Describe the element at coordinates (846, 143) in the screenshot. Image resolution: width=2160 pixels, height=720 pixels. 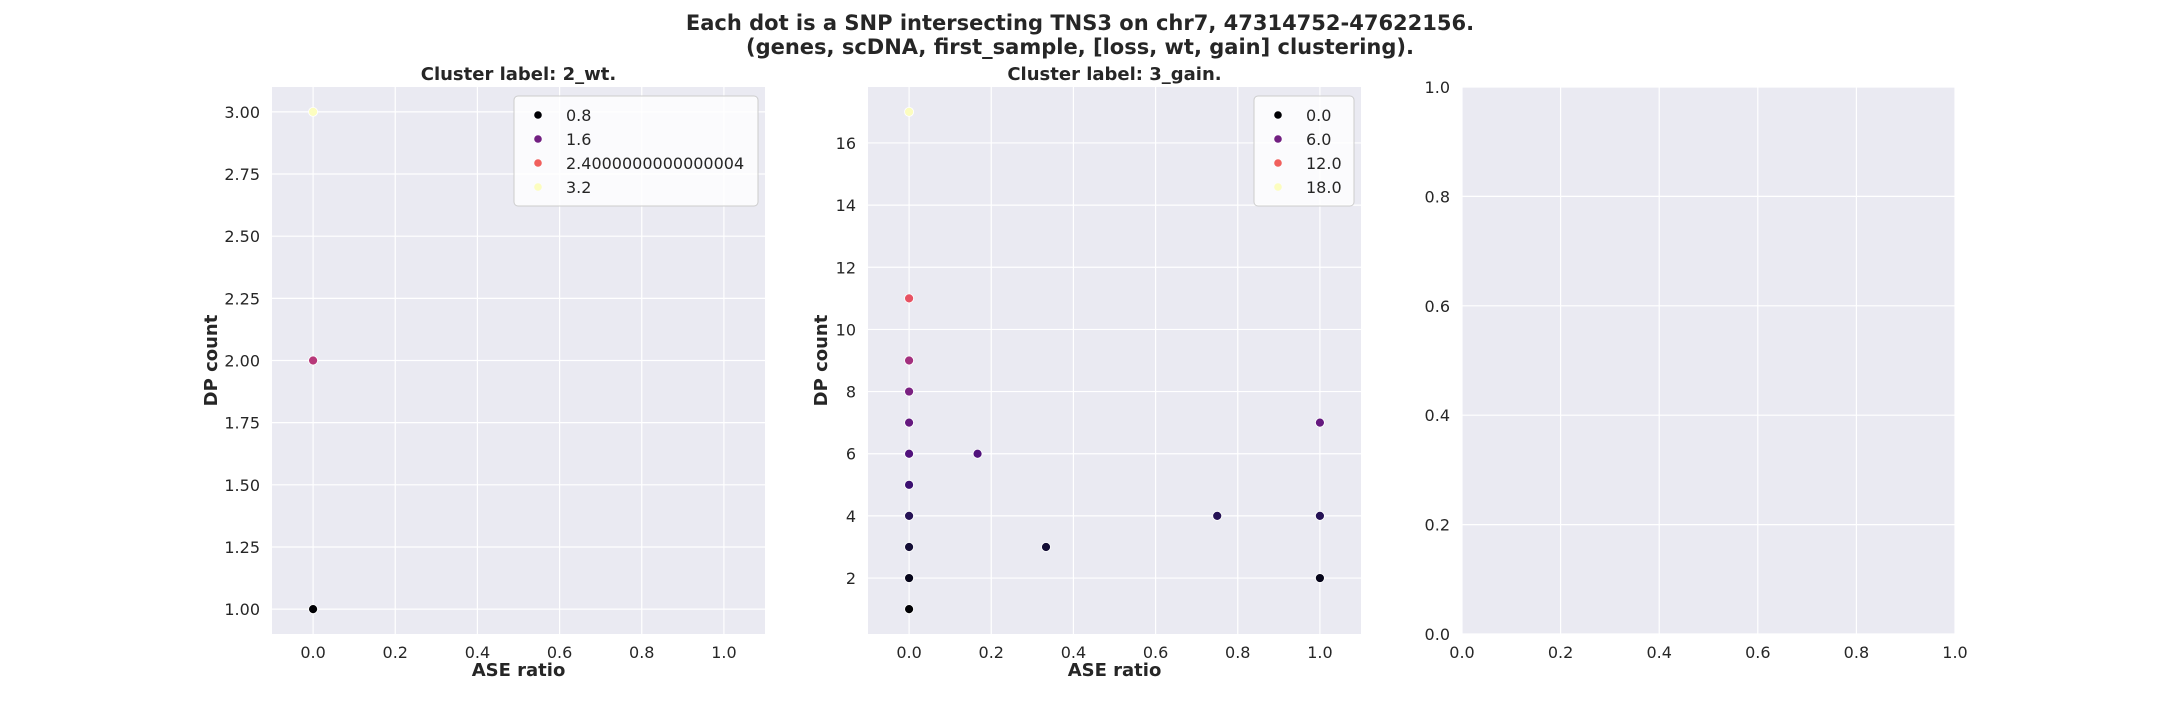
I see `y-tick-label: 16` at that location.